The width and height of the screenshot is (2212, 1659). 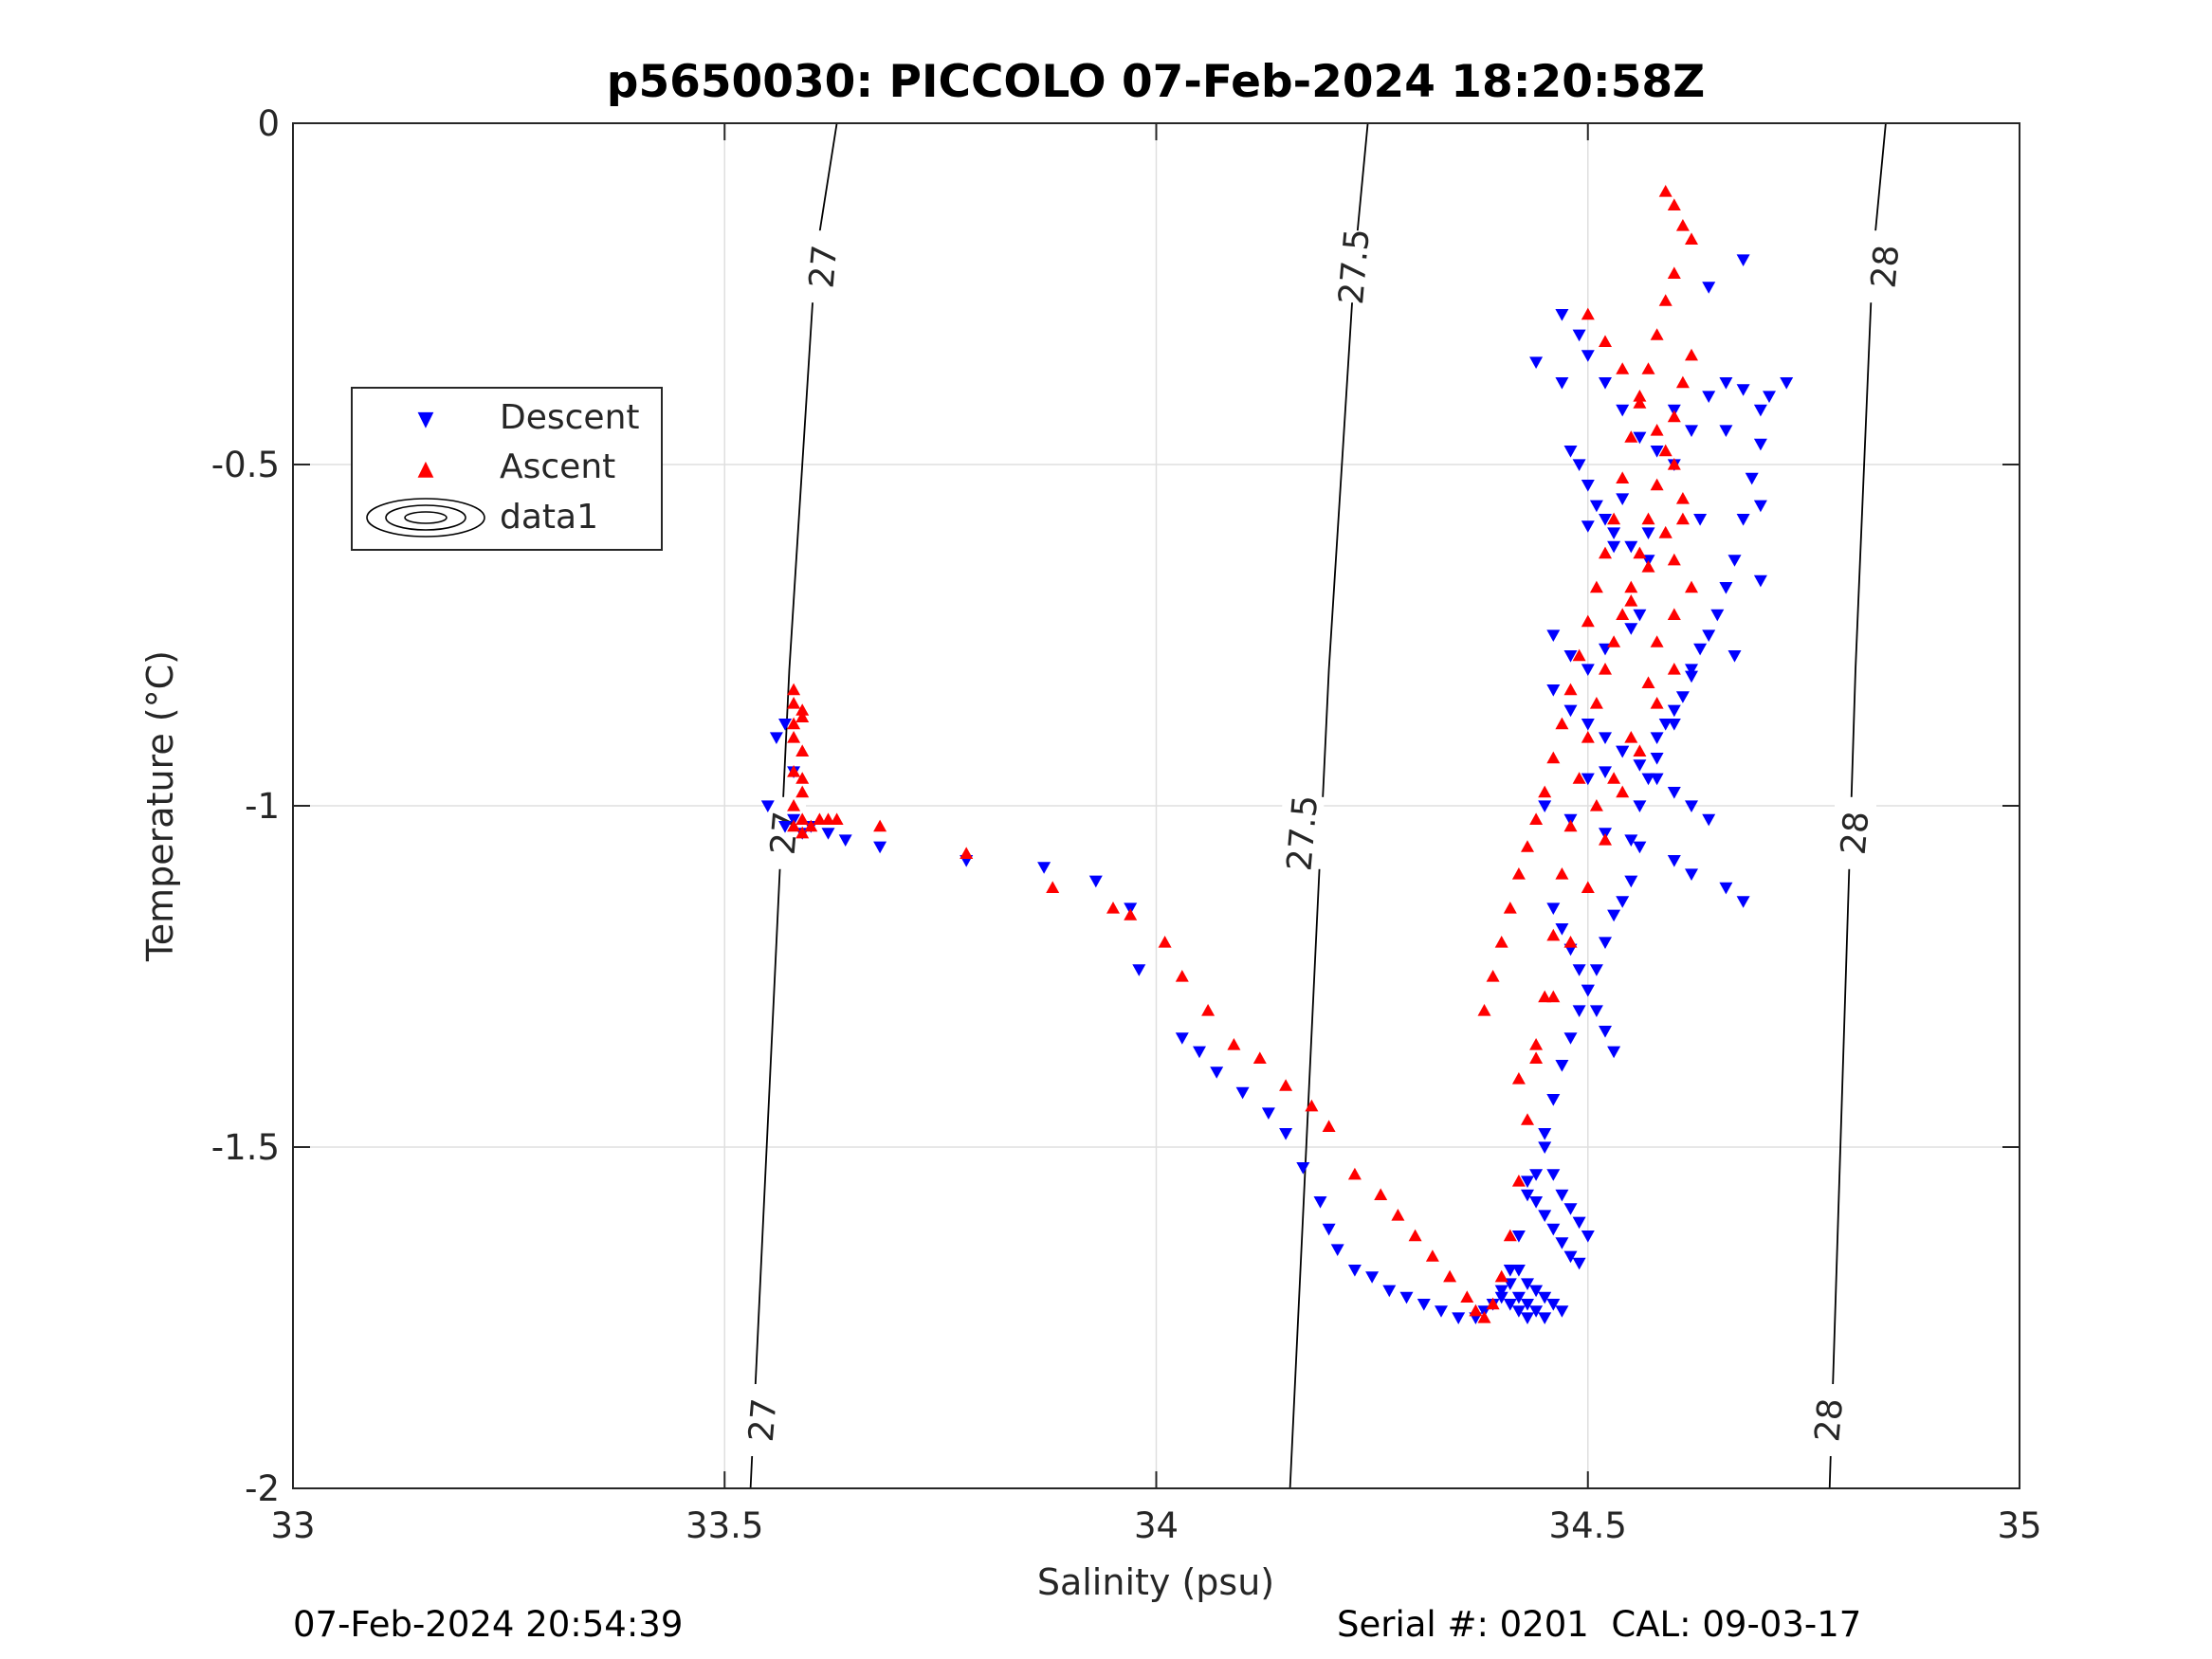 What do you see at coordinates (1856, 833) in the screenshot?
I see `contour-label: 28` at bounding box center [1856, 833].